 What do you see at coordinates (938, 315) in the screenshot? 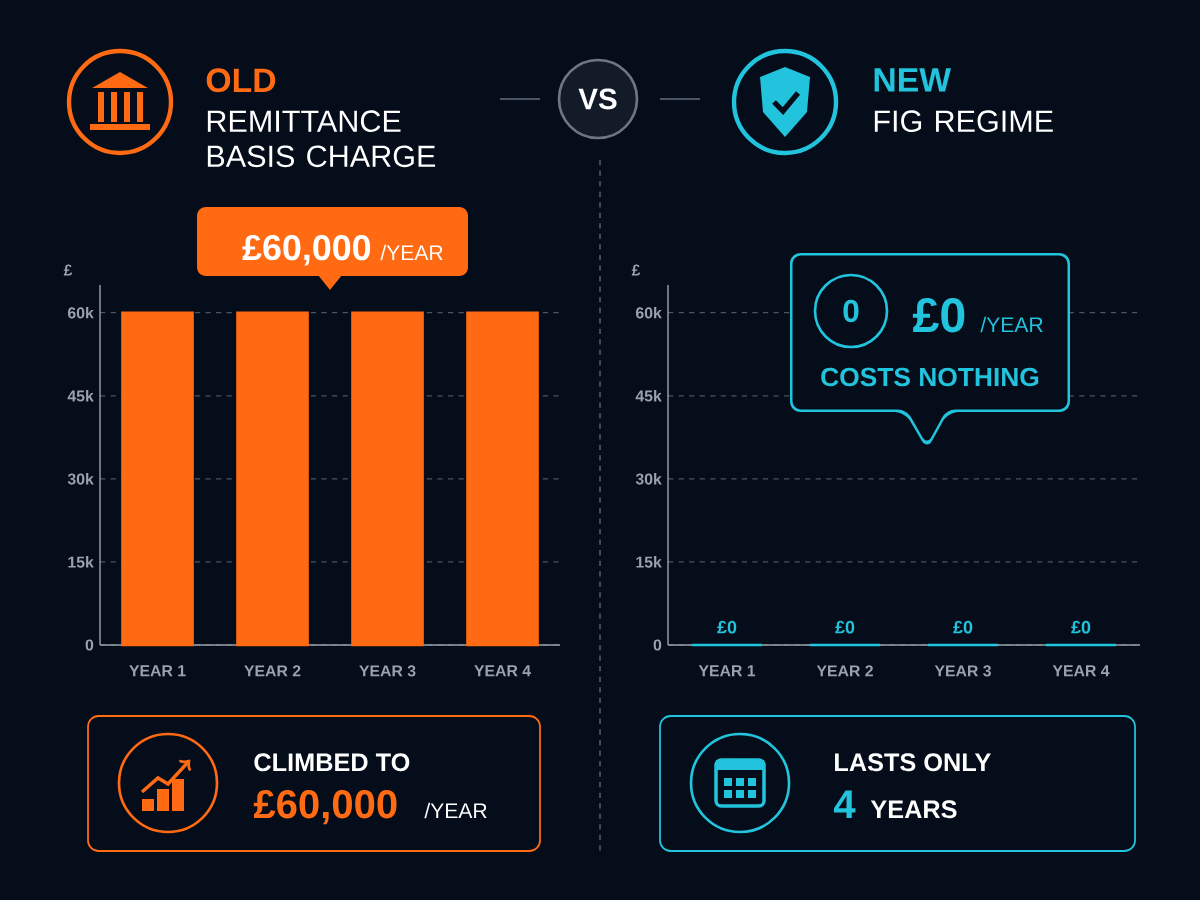
I see `annotation: £0` at bounding box center [938, 315].